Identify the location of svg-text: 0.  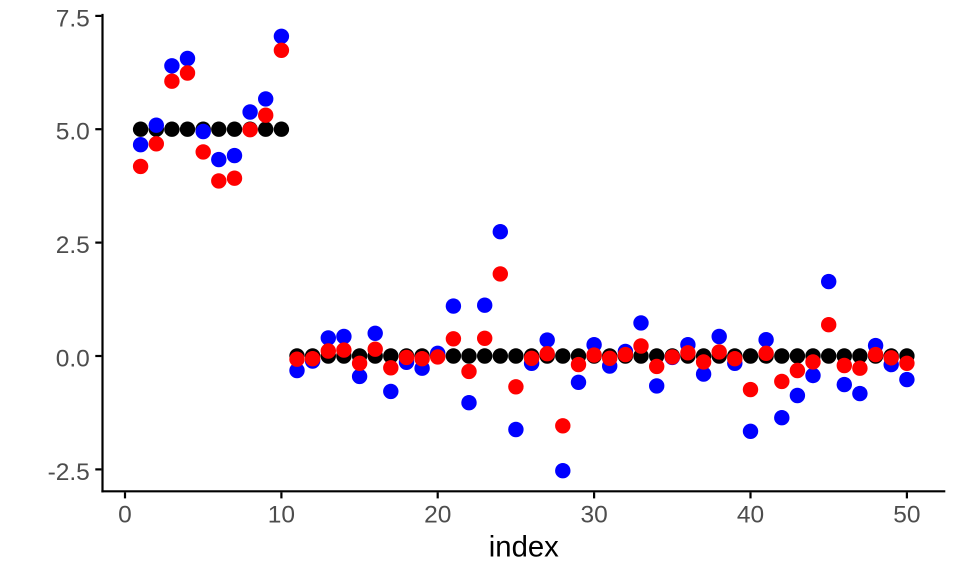
(125, 514).